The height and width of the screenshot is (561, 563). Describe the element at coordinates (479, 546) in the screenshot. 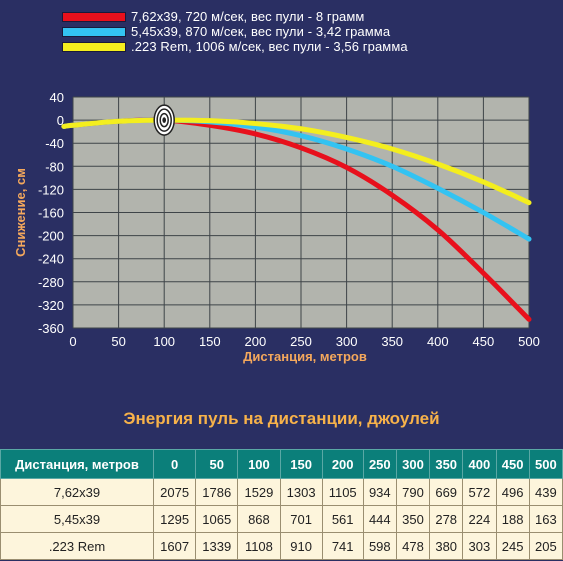

I see `table-cell: 303` at that location.